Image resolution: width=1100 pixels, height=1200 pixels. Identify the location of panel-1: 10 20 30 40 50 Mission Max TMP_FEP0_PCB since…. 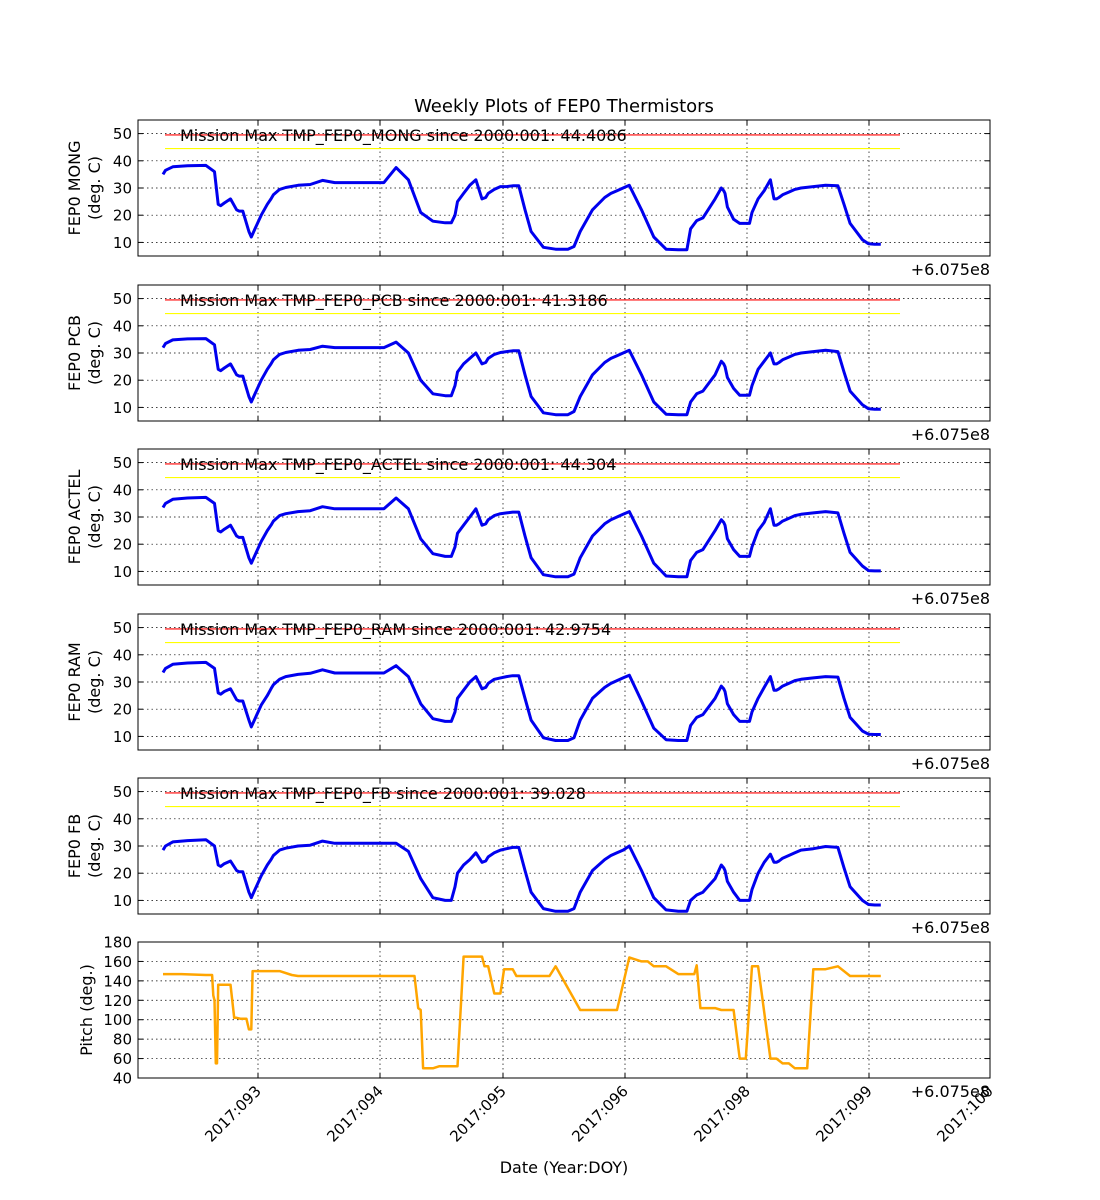
(528, 364).